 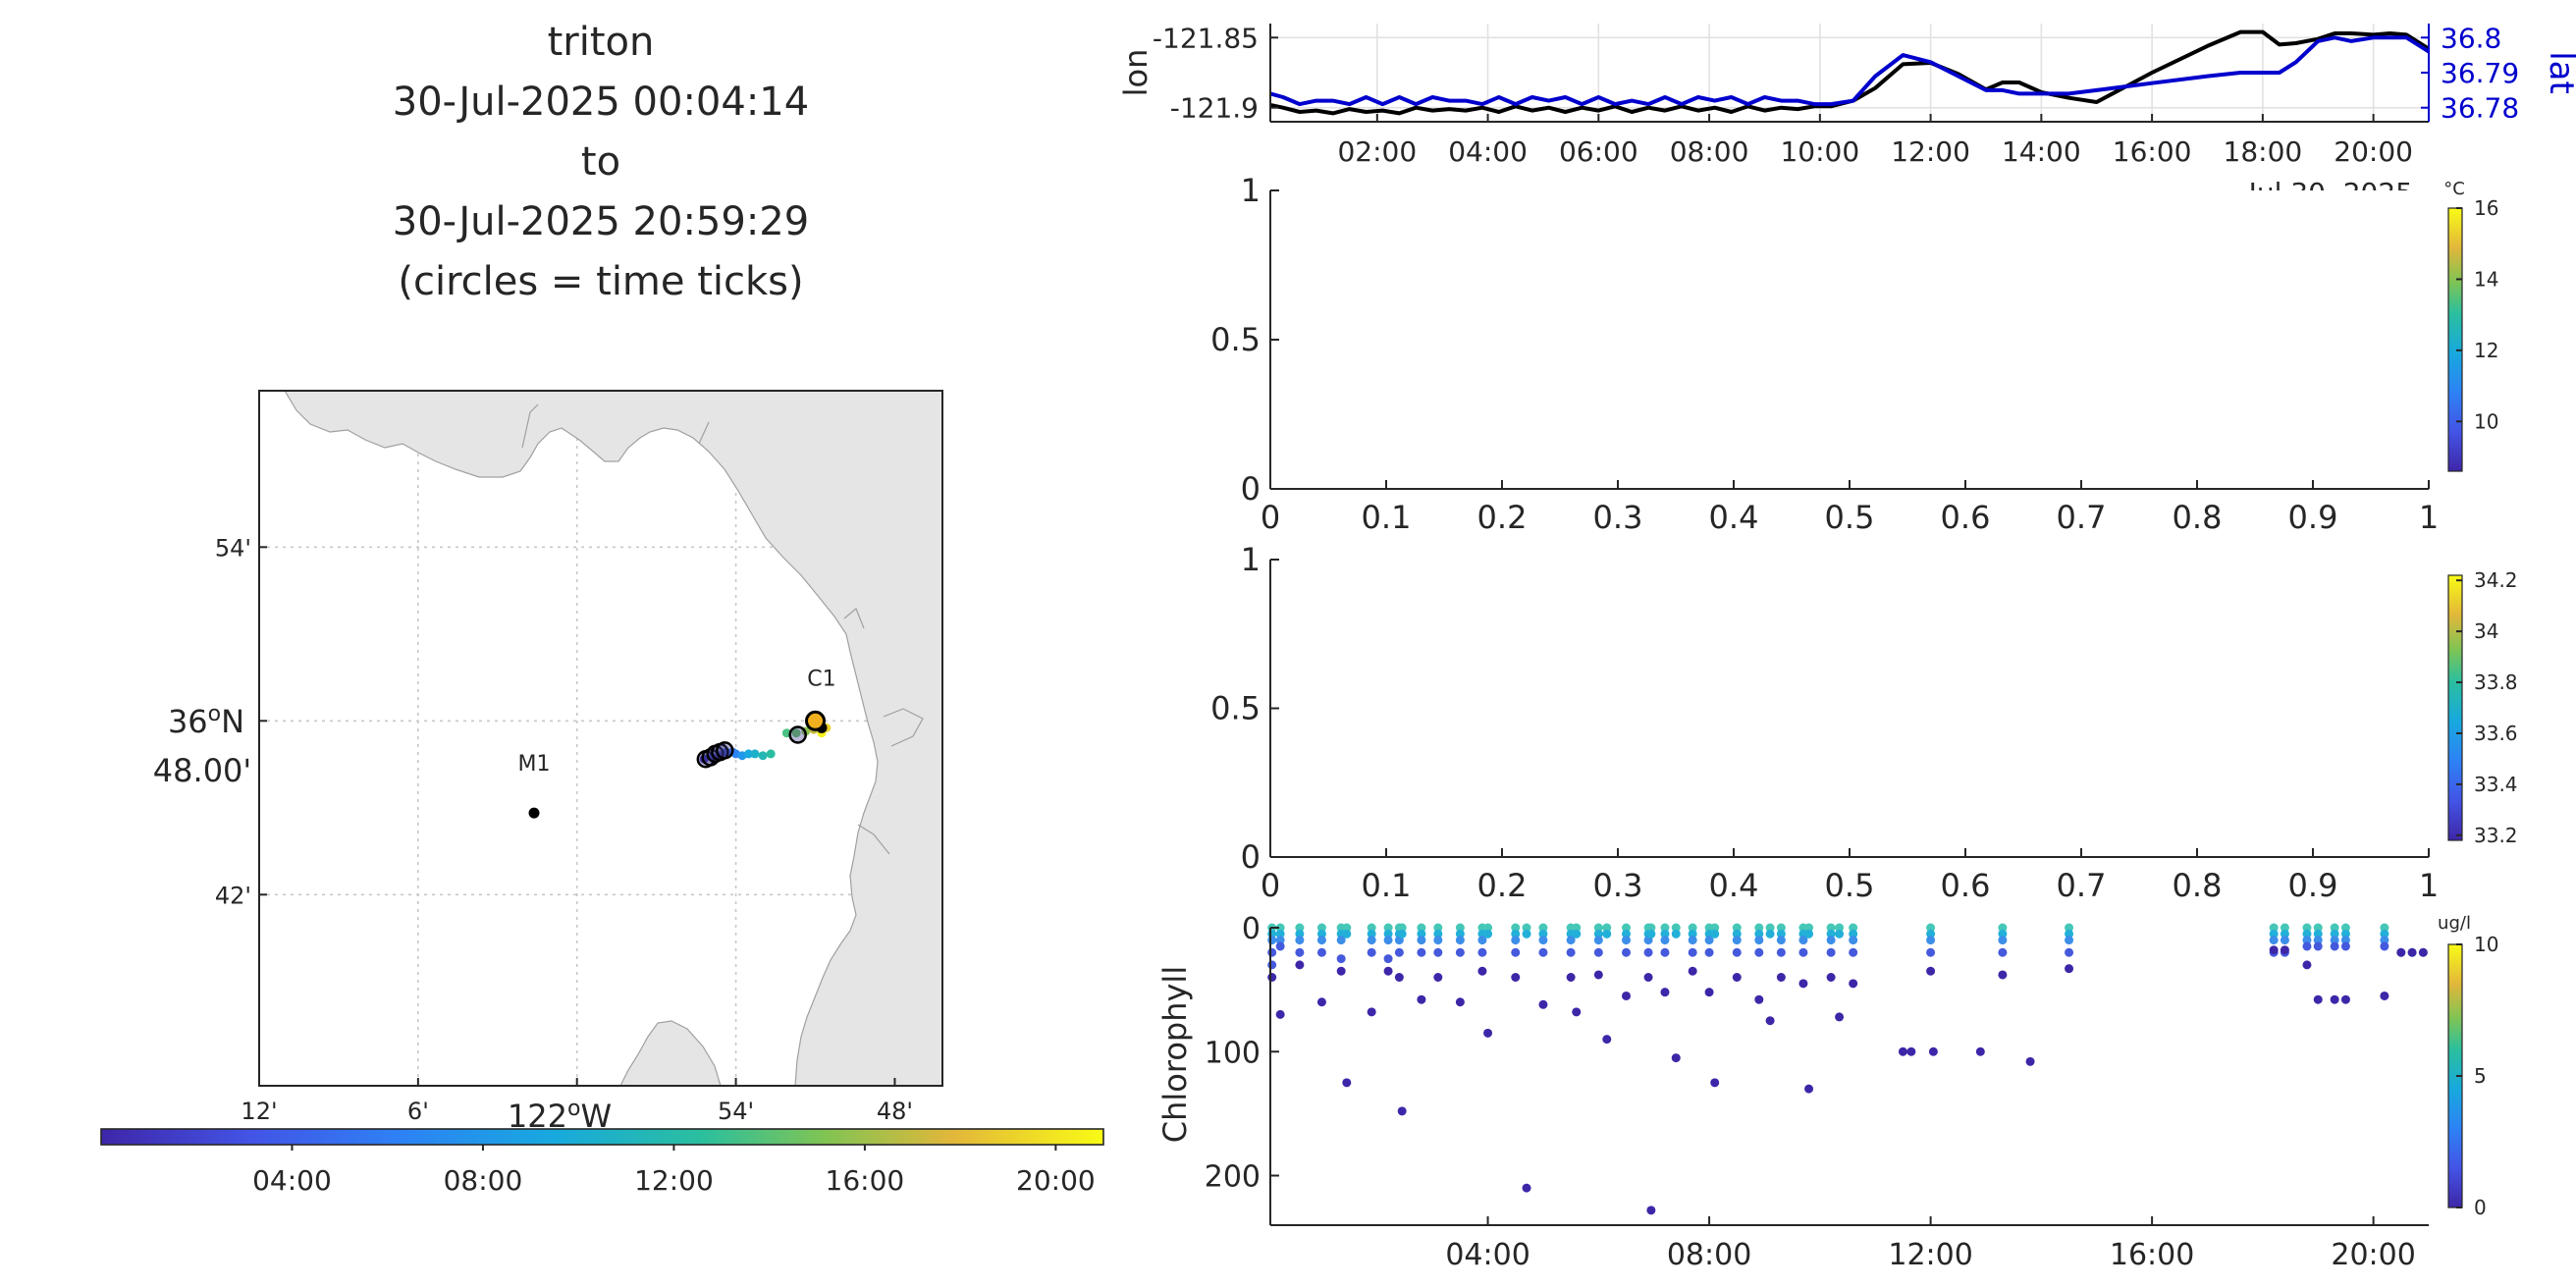 What do you see at coordinates (1849, 71) in the screenshot?
I see `lat-series-line` at bounding box center [1849, 71].